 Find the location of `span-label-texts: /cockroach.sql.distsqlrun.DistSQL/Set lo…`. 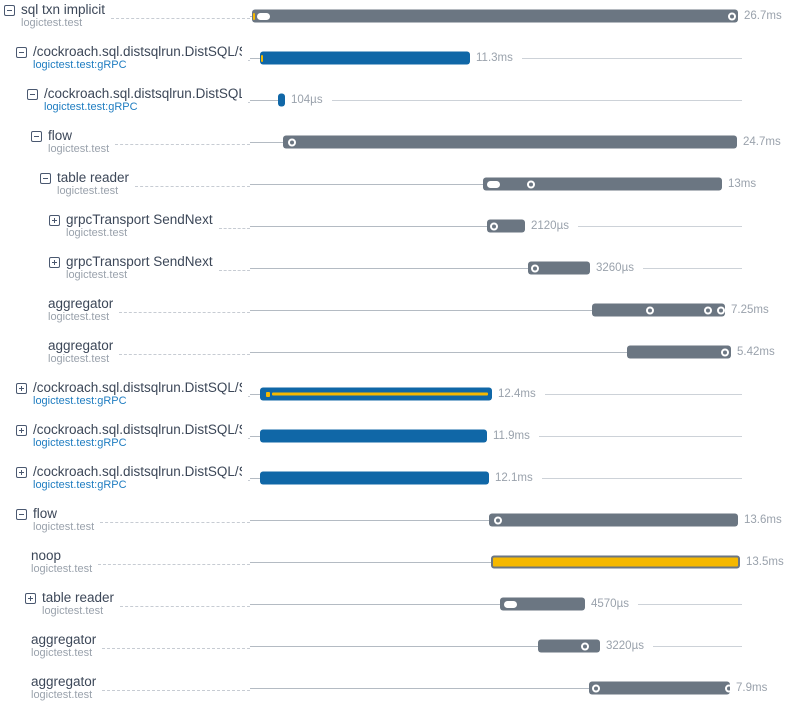

span-label-texts: /cockroach.sql.distsqlrun.DistSQL/Set lo… is located at coordinates (137, 436).